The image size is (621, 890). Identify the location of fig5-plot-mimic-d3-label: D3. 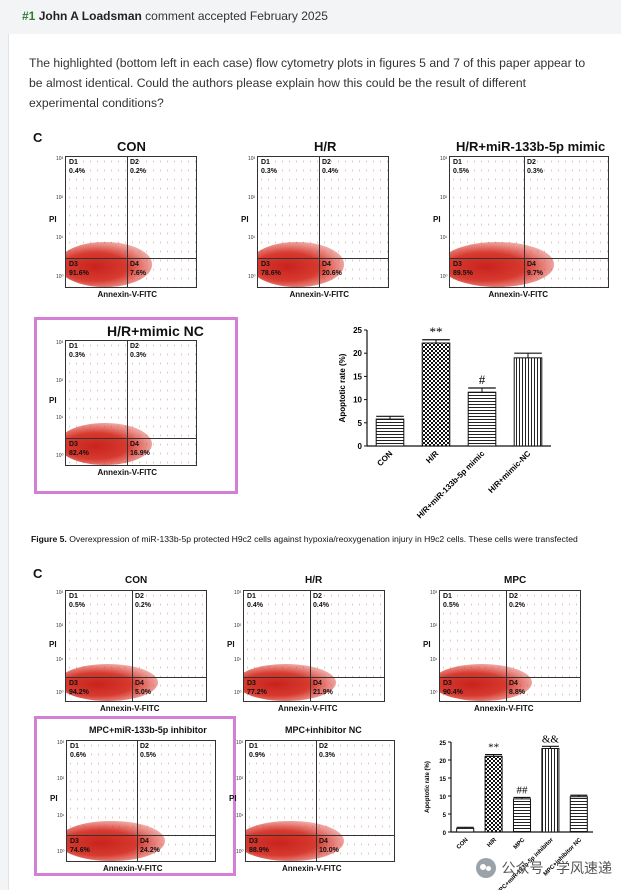
(457, 264).